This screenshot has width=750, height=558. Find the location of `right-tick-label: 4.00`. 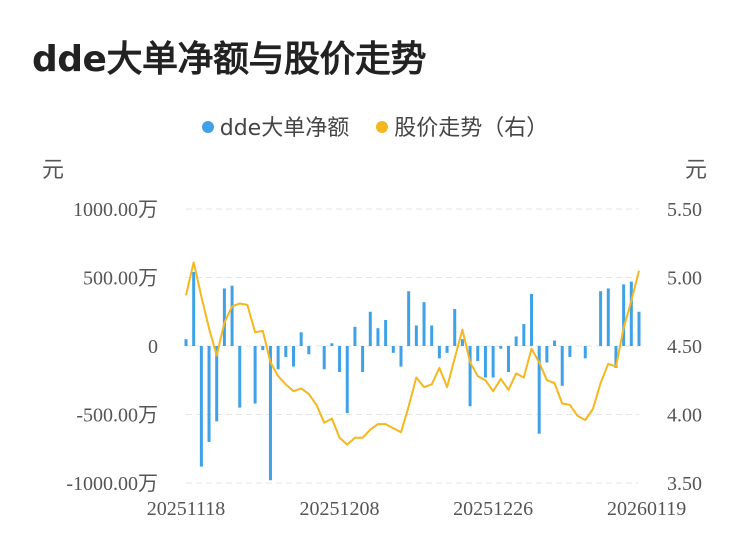

right-tick-label: 4.00 is located at coordinates (684, 416).